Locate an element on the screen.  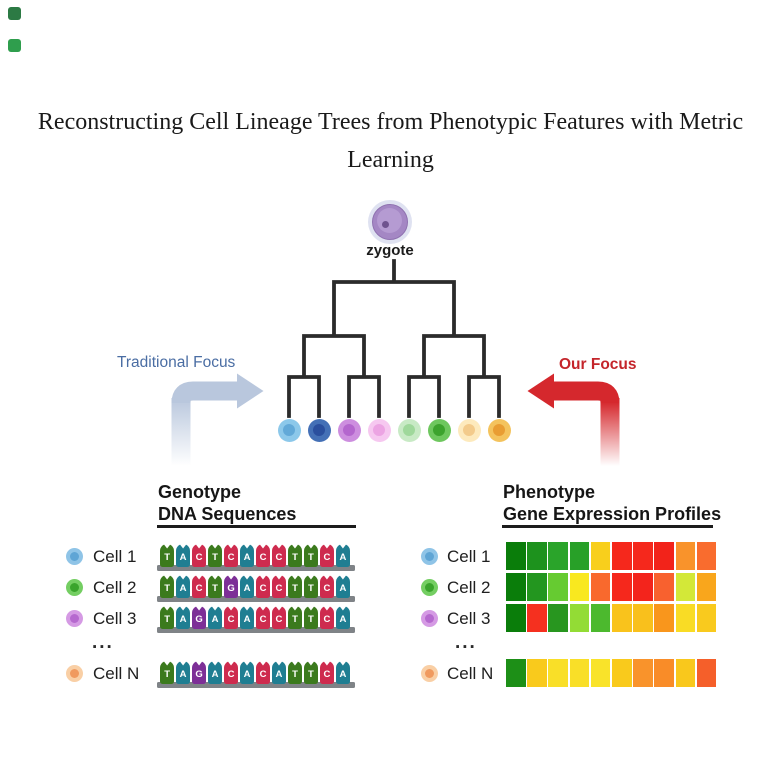
phenotype-row: Cell 2 is located at coordinates (390, 587).